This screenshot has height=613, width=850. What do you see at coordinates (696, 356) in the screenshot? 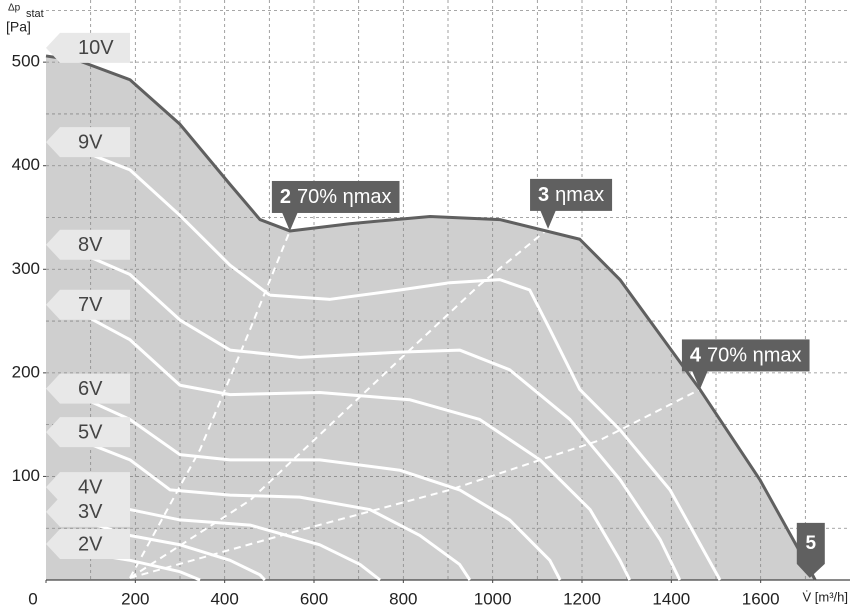
I see `point-label-number: 4` at bounding box center [696, 356].